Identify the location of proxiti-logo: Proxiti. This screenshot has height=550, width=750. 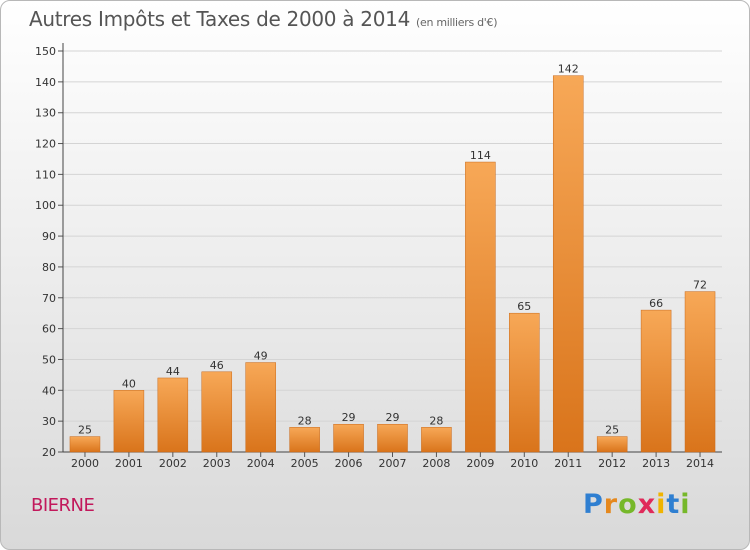
(637, 504).